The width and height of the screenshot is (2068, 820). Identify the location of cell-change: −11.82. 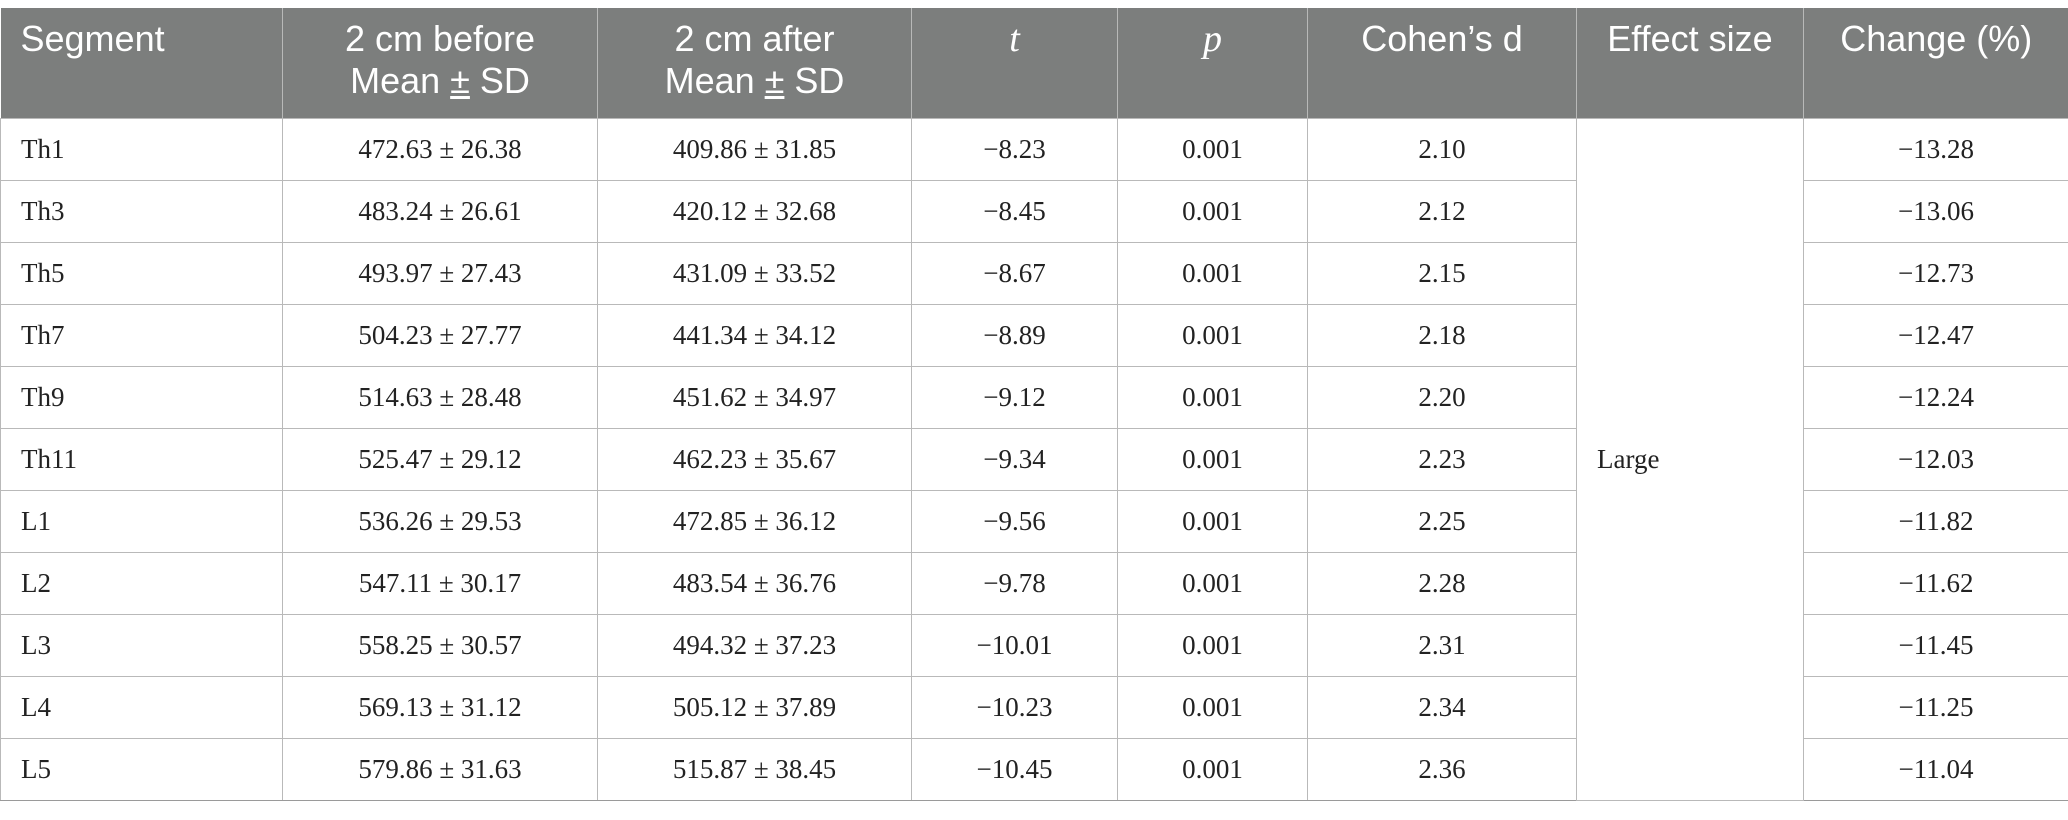
(1935, 521).